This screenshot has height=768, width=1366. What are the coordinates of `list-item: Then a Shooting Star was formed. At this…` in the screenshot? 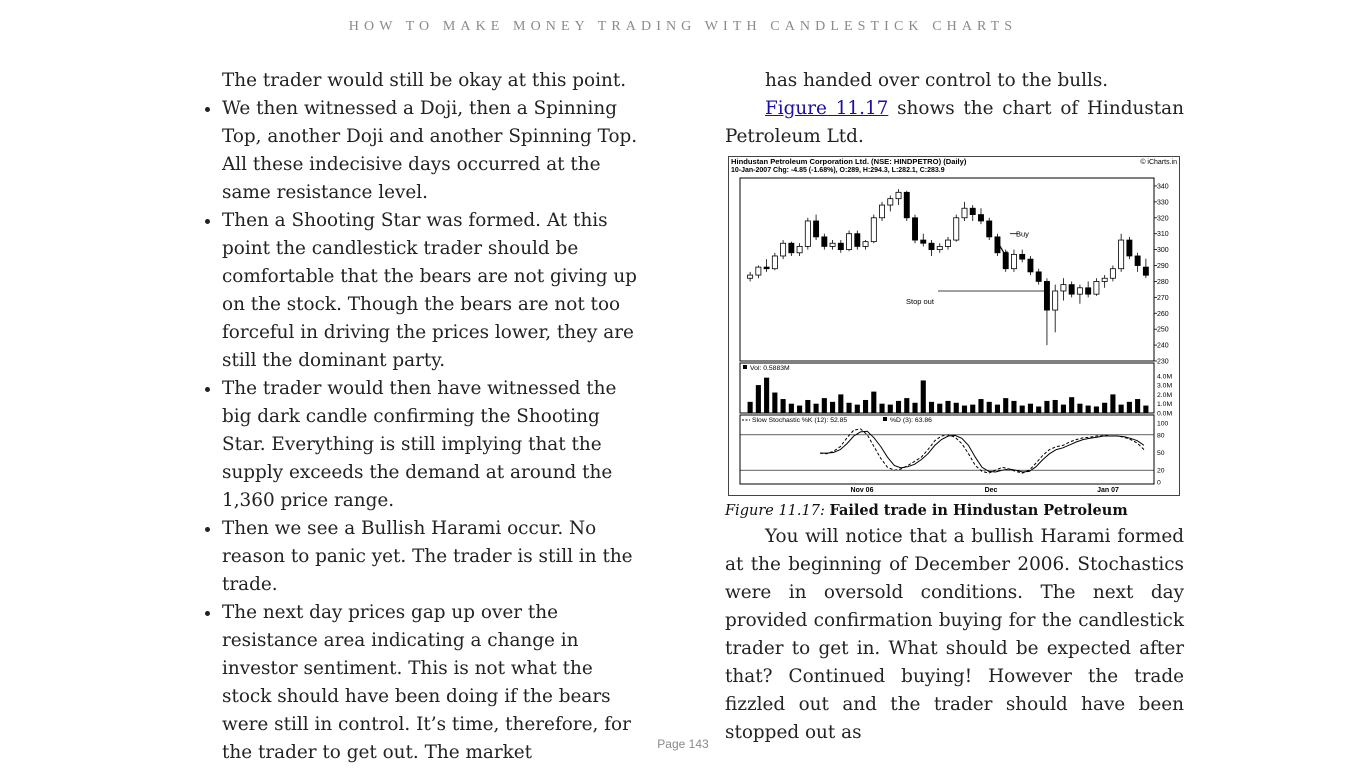 It's located at (431, 291).